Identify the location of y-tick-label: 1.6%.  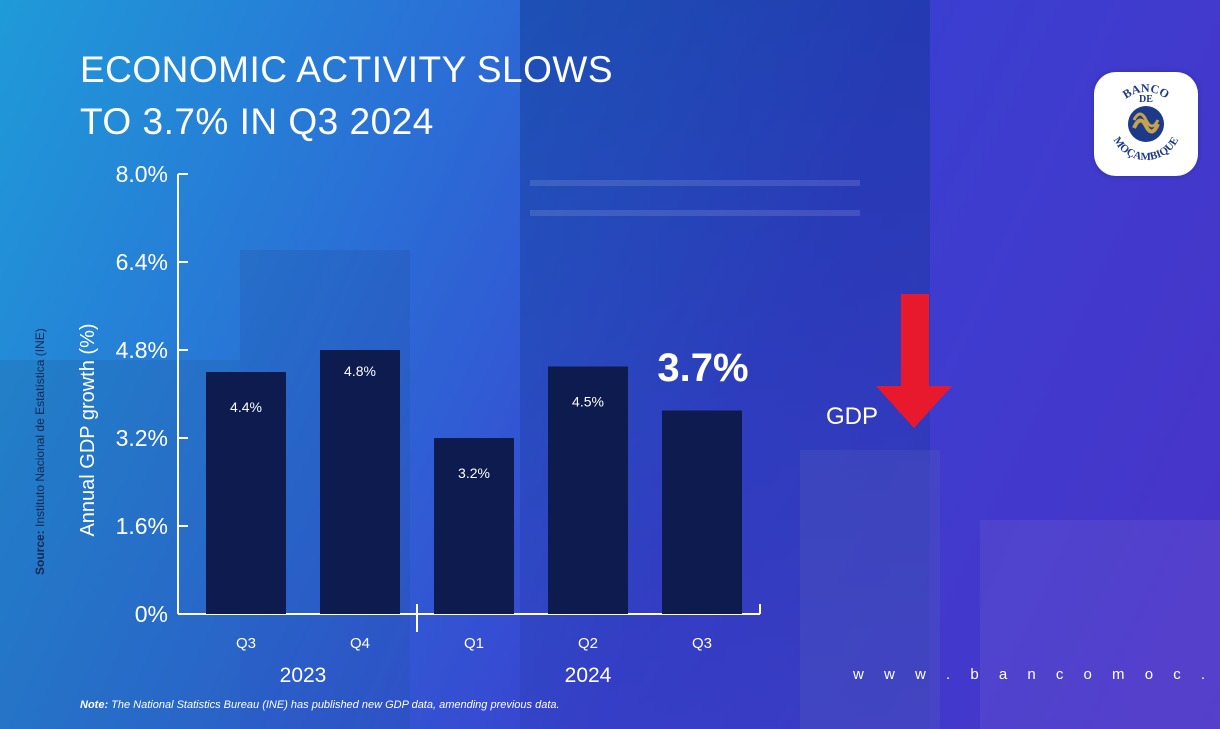
(142, 526).